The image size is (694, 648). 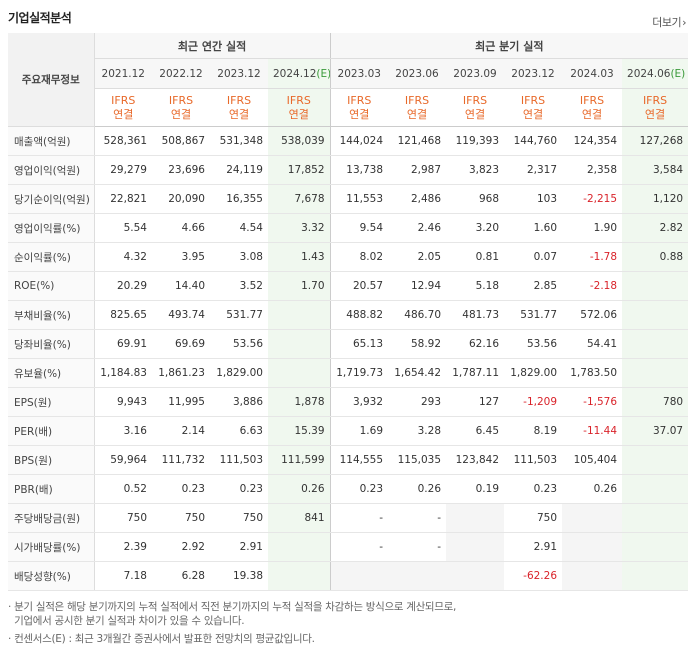 What do you see at coordinates (123, 547) in the screenshot?
I see `table-cell: 2.39` at bounding box center [123, 547].